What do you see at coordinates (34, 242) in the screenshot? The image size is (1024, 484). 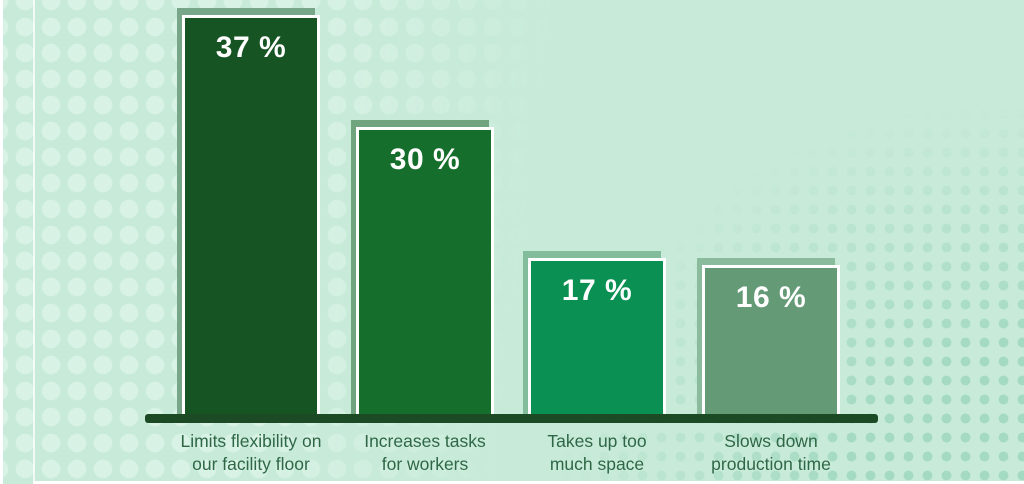 I see `image-edge-line` at bounding box center [34, 242].